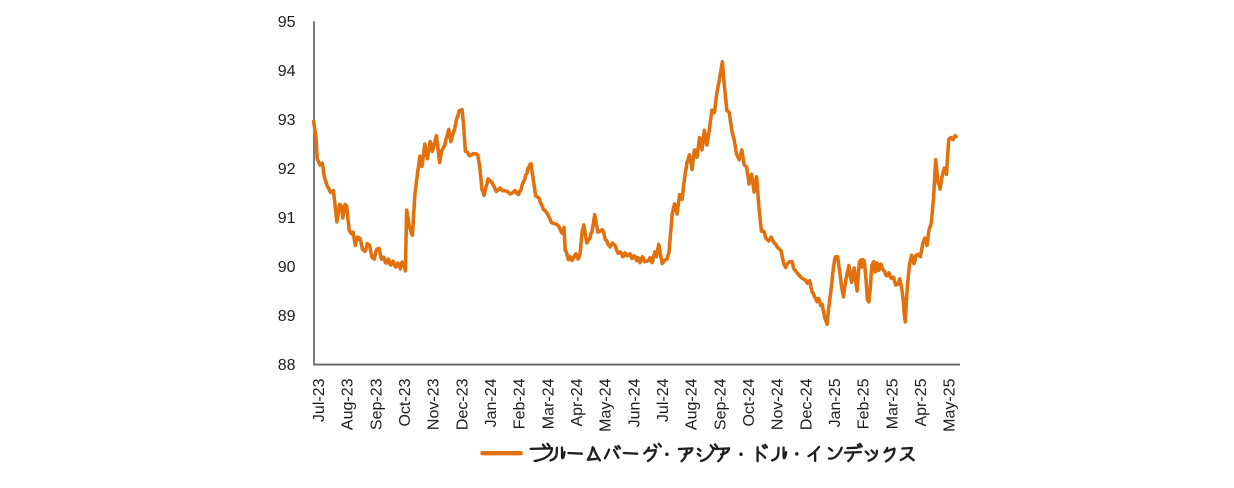  What do you see at coordinates (577, 402) in the screenshot?
I see `svg-text: Apr-24` at bounding box center [577, 402].